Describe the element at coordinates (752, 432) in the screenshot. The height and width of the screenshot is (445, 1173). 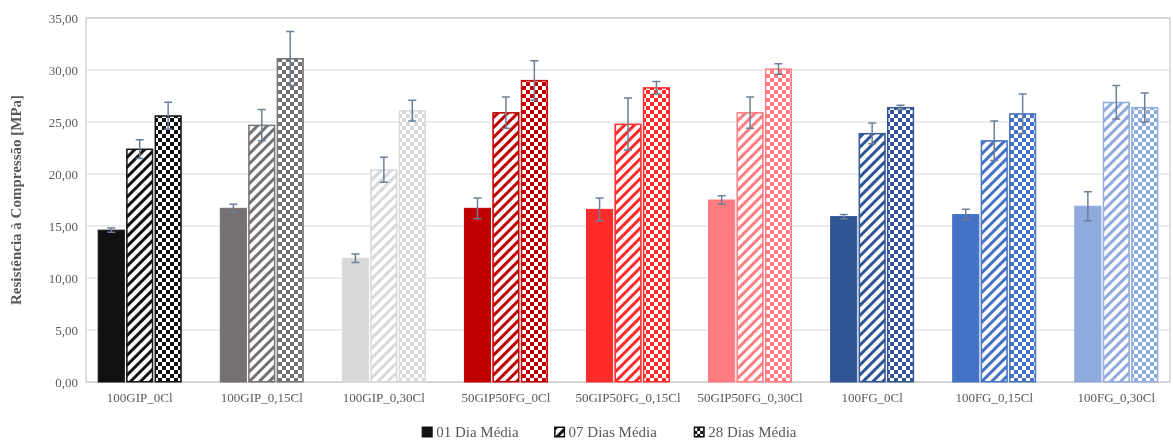
I see `legend-label: 28 Dias Média` at that location.